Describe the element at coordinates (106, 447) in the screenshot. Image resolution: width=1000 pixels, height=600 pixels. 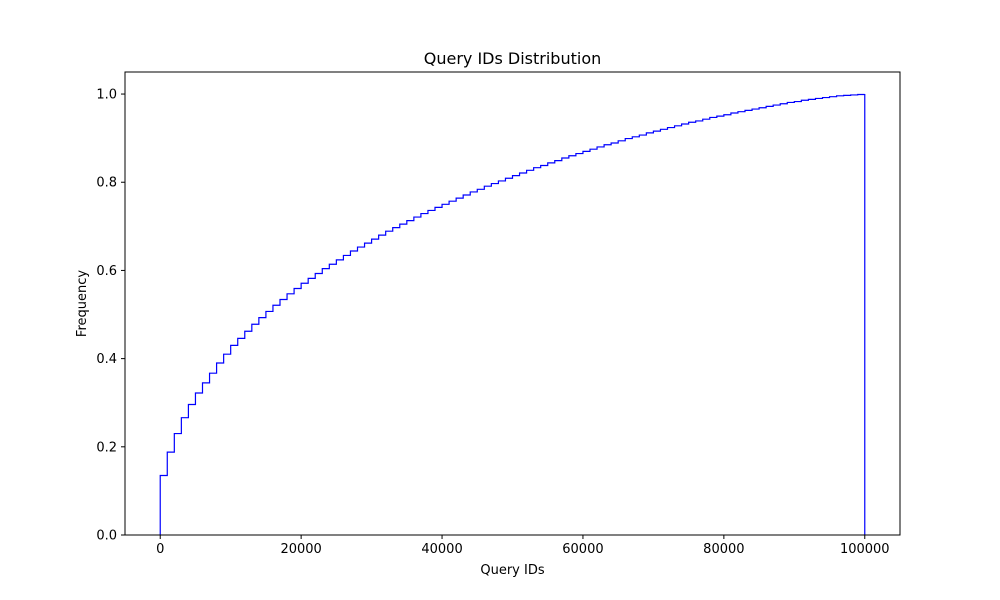
I see `y-tick-label: 0.2` at that location.